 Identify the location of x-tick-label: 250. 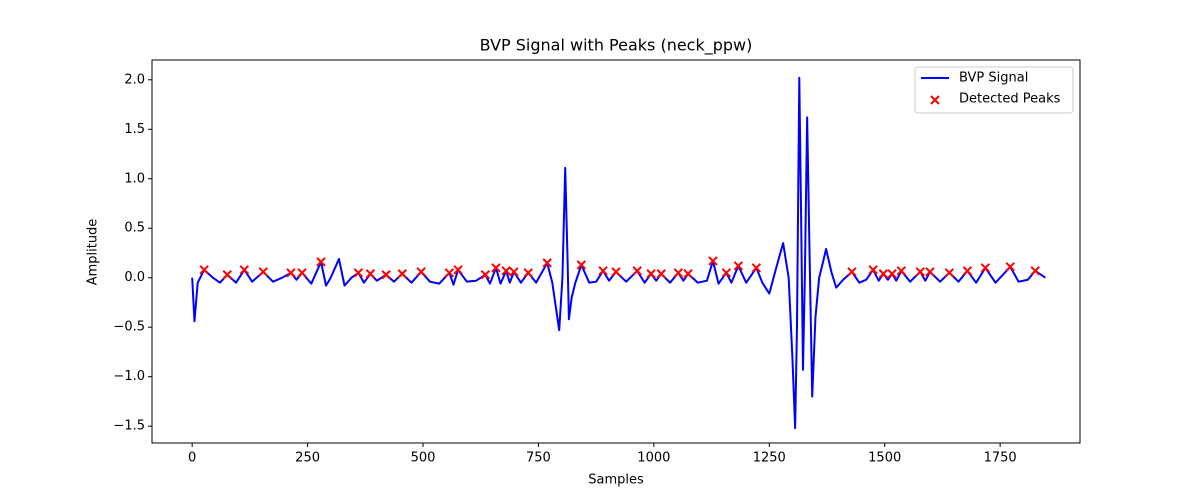
(307, 458).